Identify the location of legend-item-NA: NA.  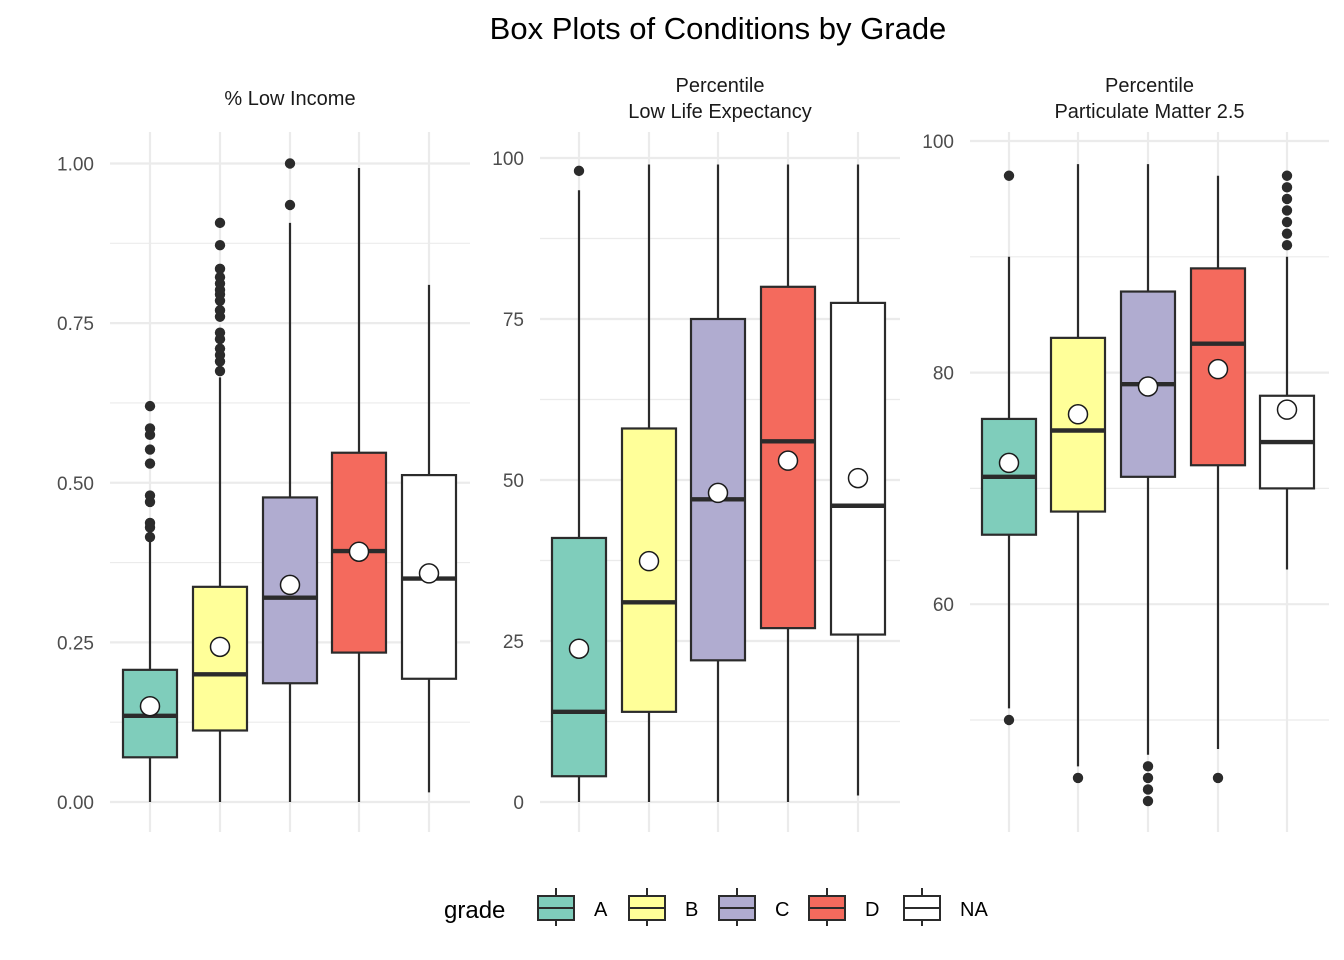
(945, 907).